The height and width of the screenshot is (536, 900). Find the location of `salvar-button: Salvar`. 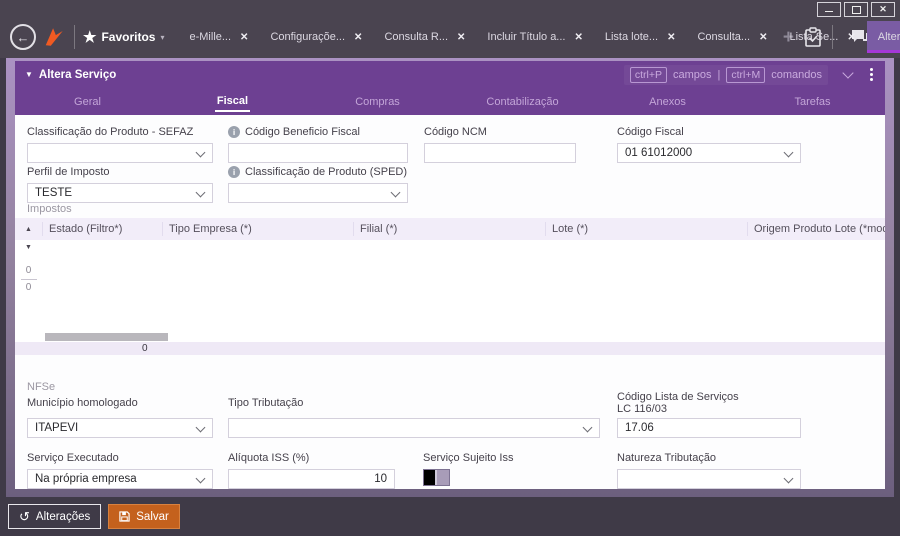

salvar-button: Salvar is located at coordinates (144, 516).